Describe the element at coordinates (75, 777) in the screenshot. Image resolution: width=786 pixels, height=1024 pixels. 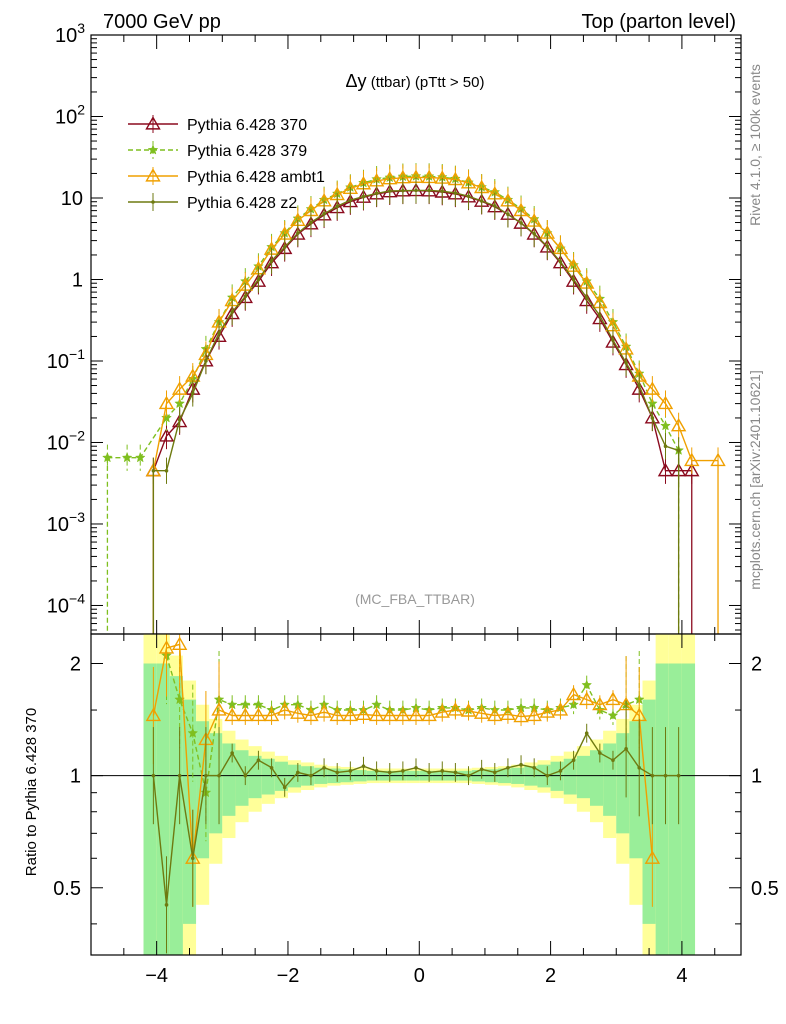
I see `ratio-y-tick-label: 1` at that location.